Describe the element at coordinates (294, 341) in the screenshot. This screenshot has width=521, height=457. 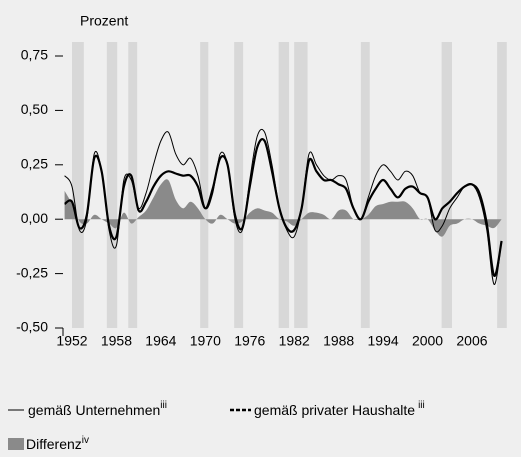
I see `x-tick-label: 1982` at that location.